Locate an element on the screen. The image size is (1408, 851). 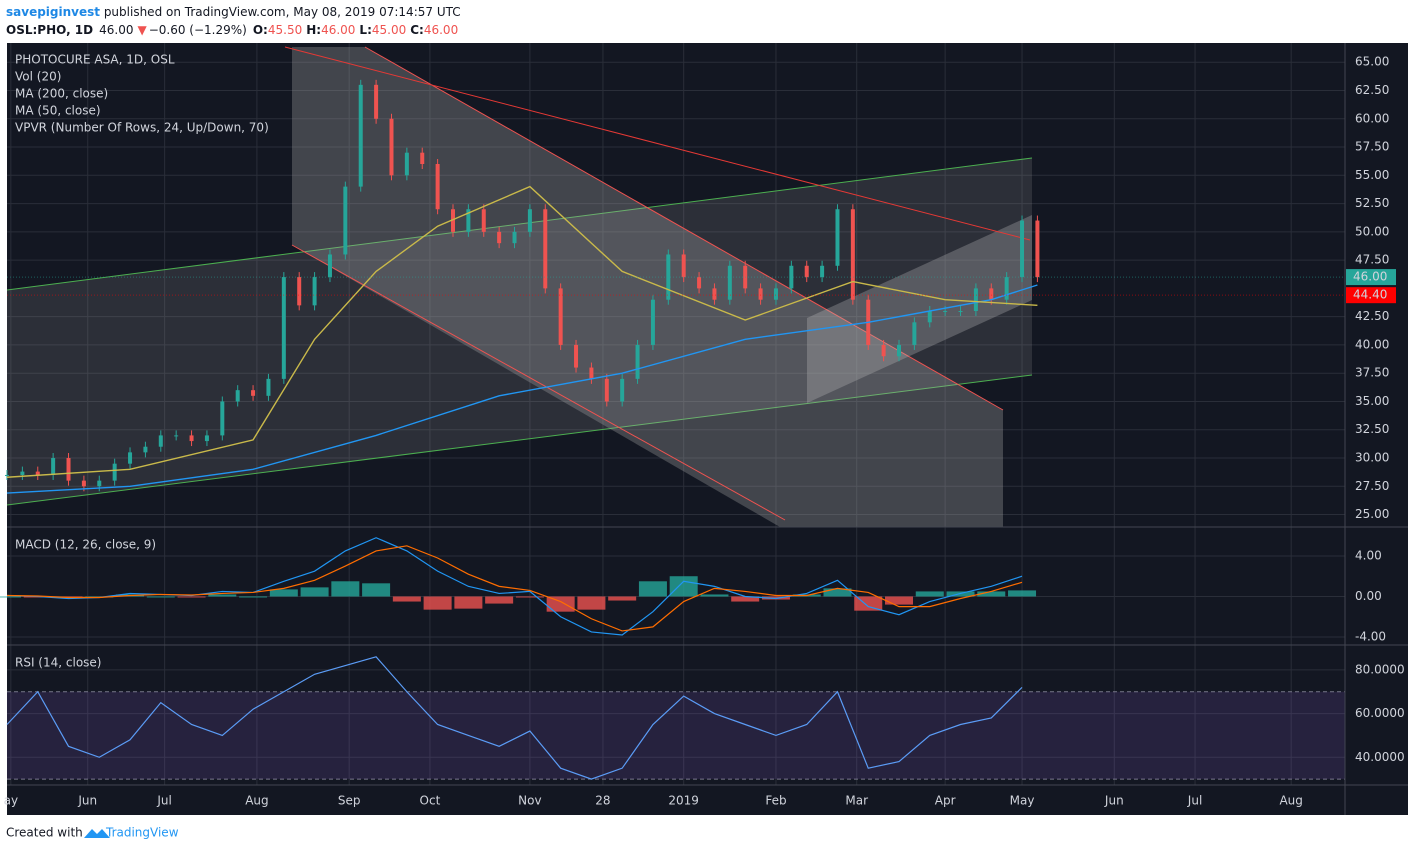
y-tick-label: 65.00 is located at coordinates (1372, 62).